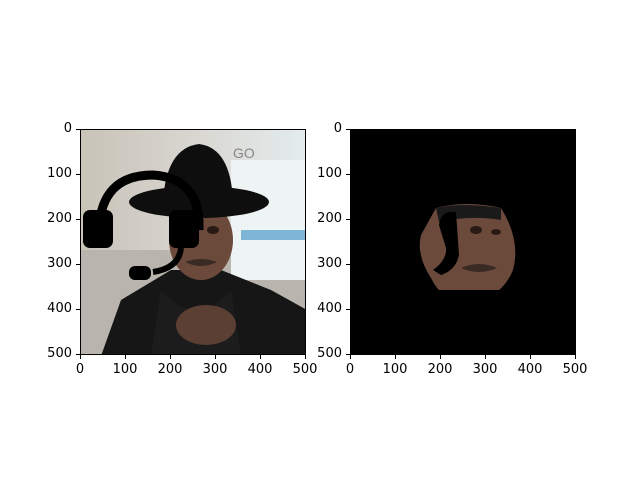 The image size is (640, 480). I want to click on left-x-tick-label: 200, so click(170, 369).